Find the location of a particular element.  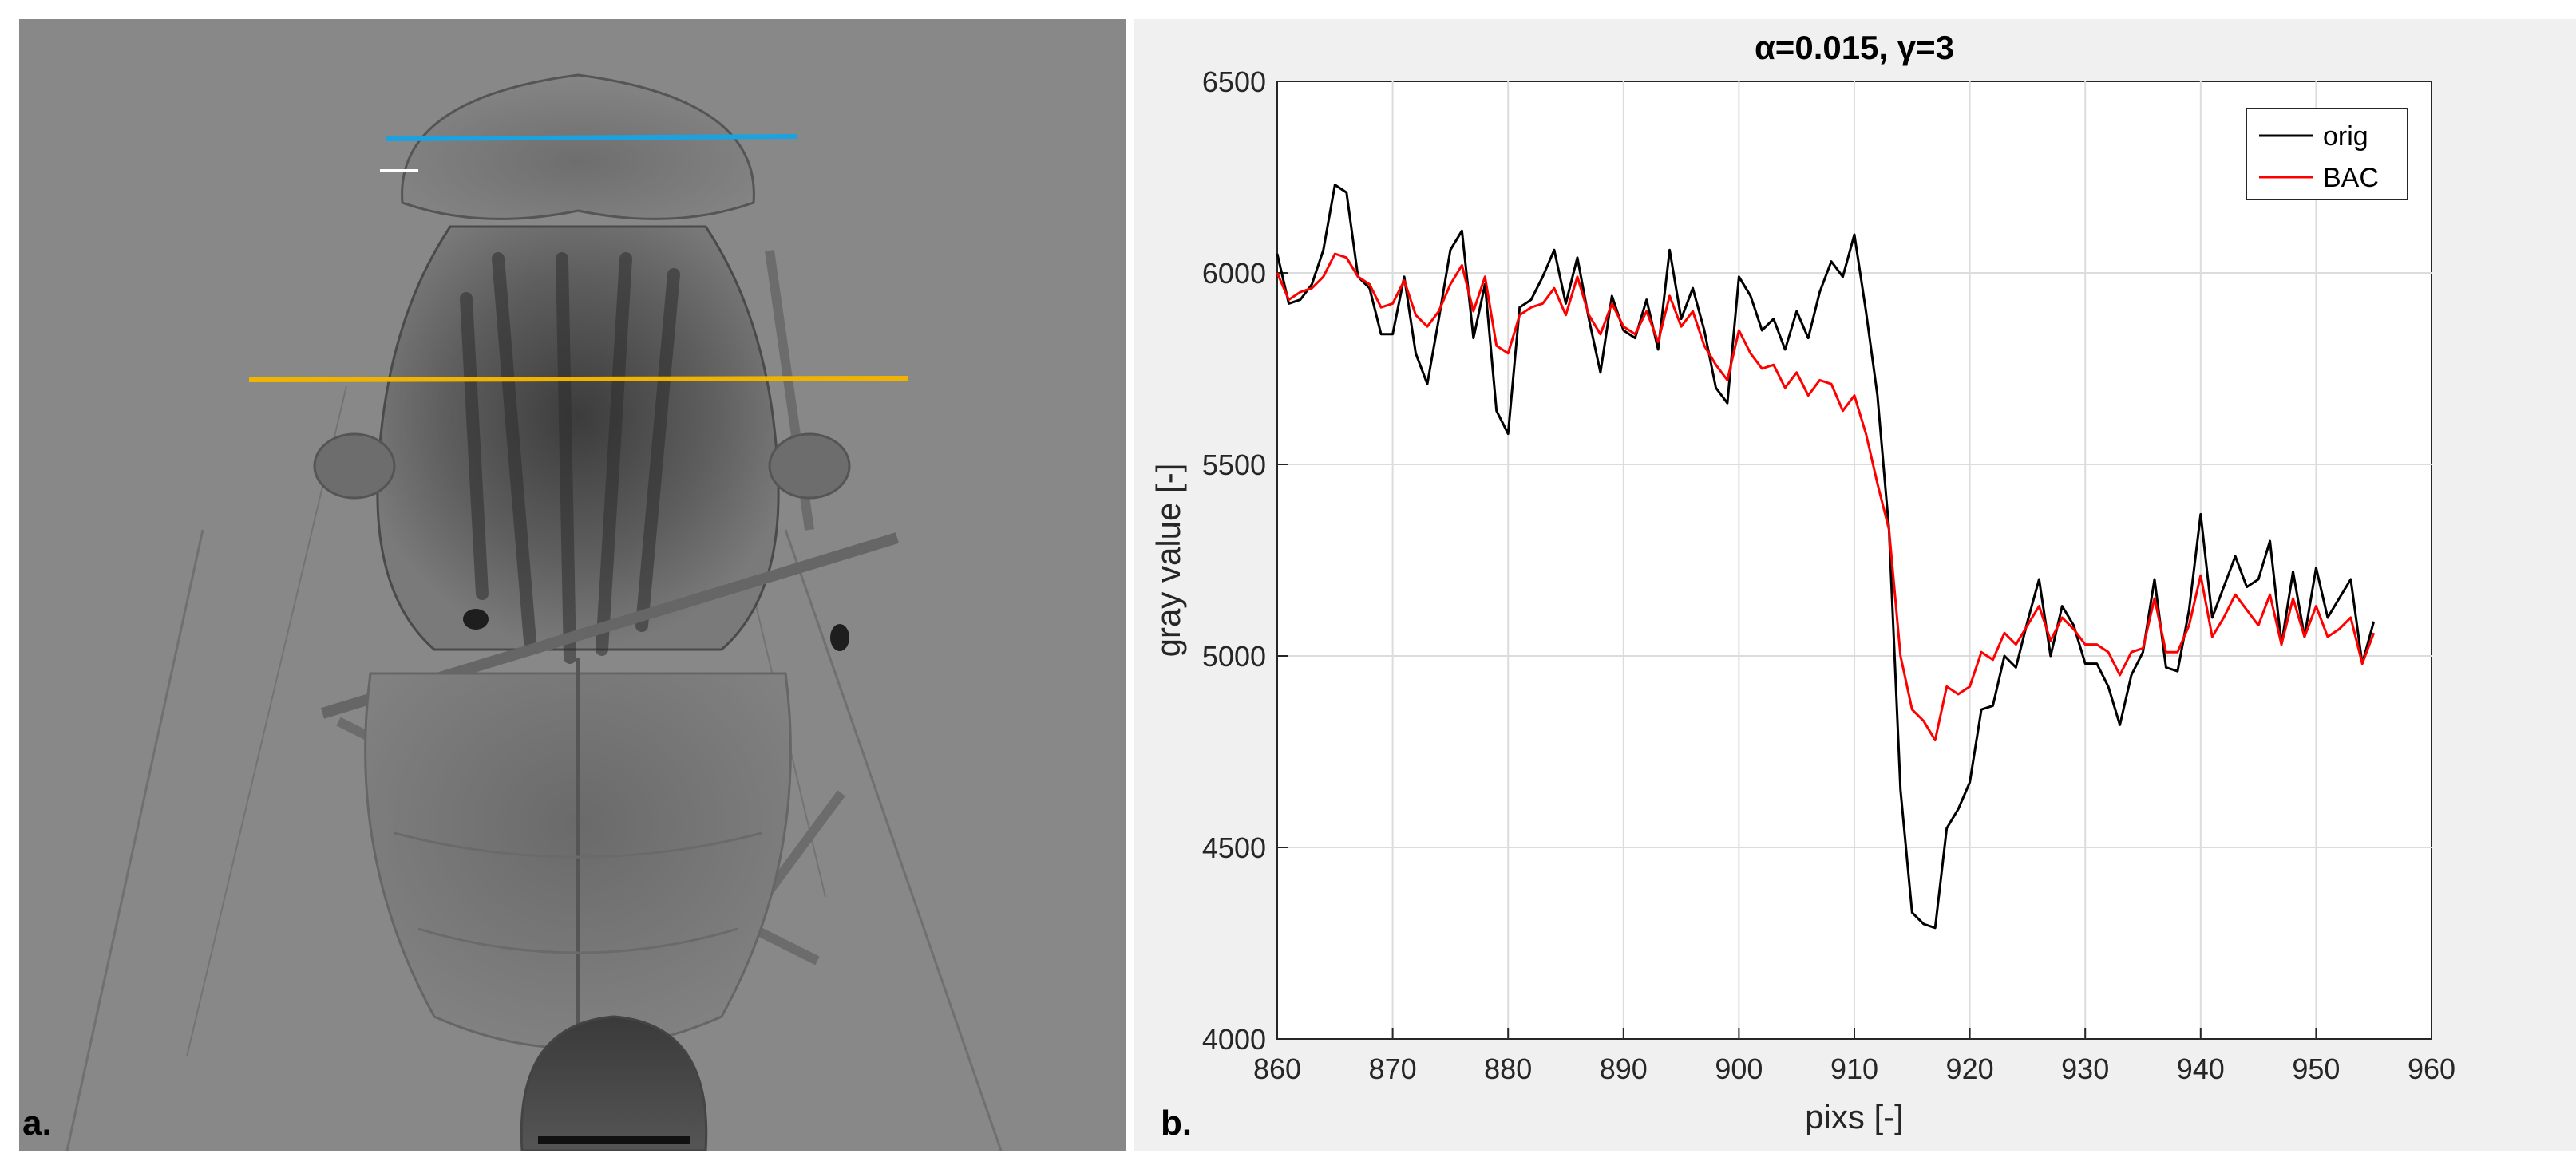

legend-box is located at coordinates (2327, 154).